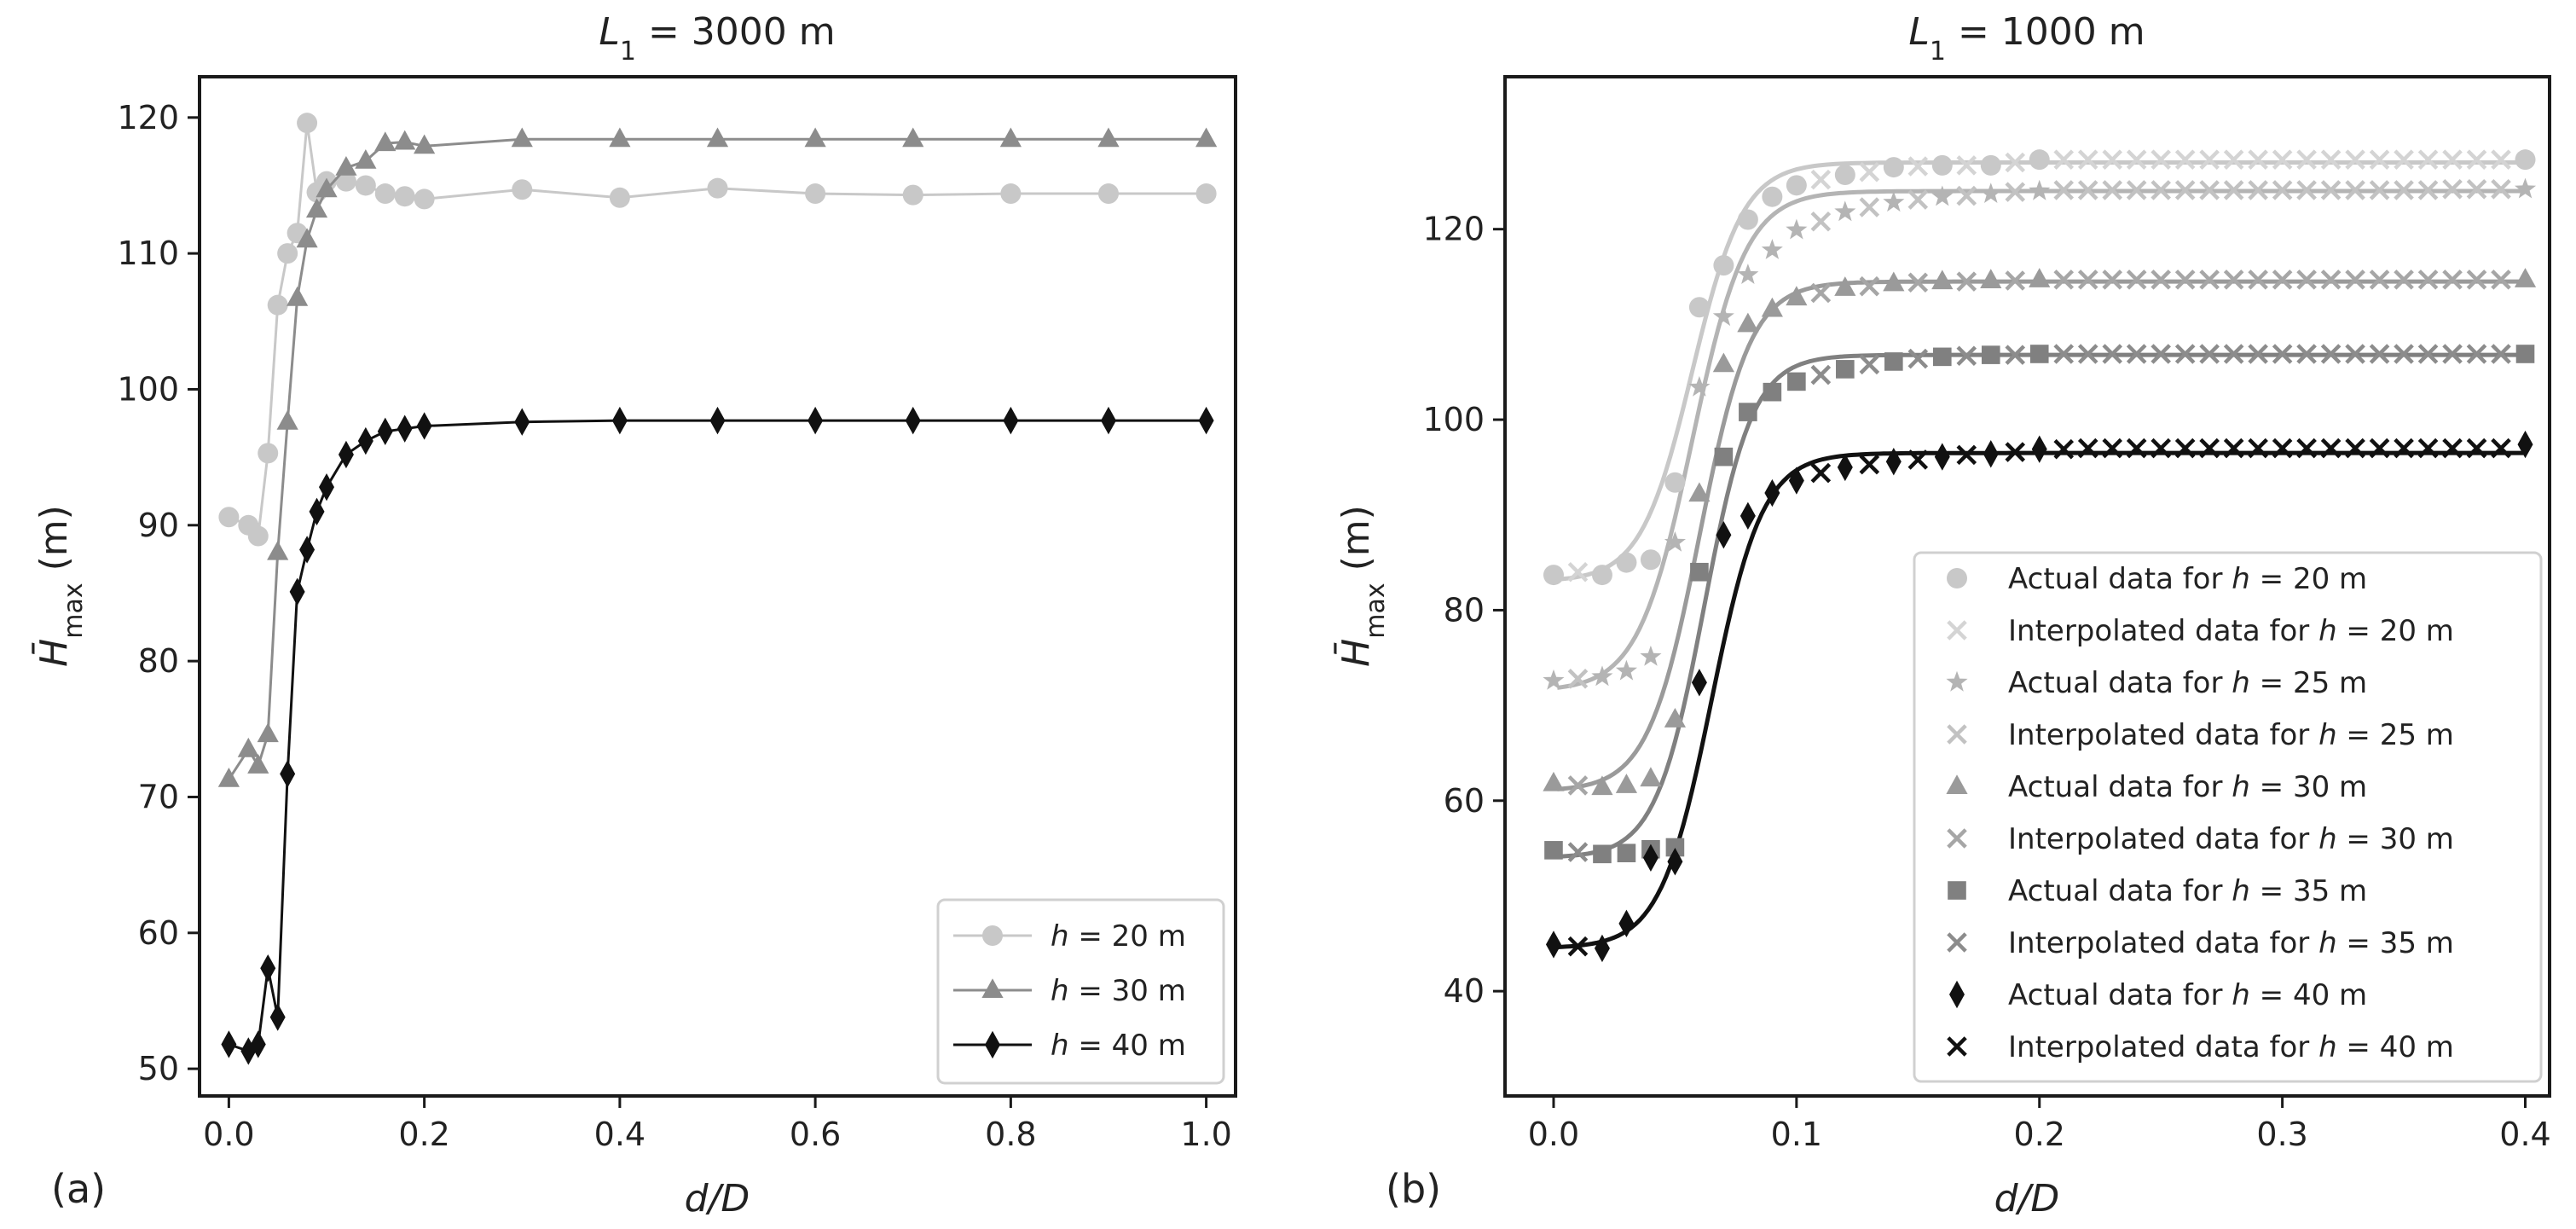  I want to click on panel-b-letter: (b), so click(1413, 1189).